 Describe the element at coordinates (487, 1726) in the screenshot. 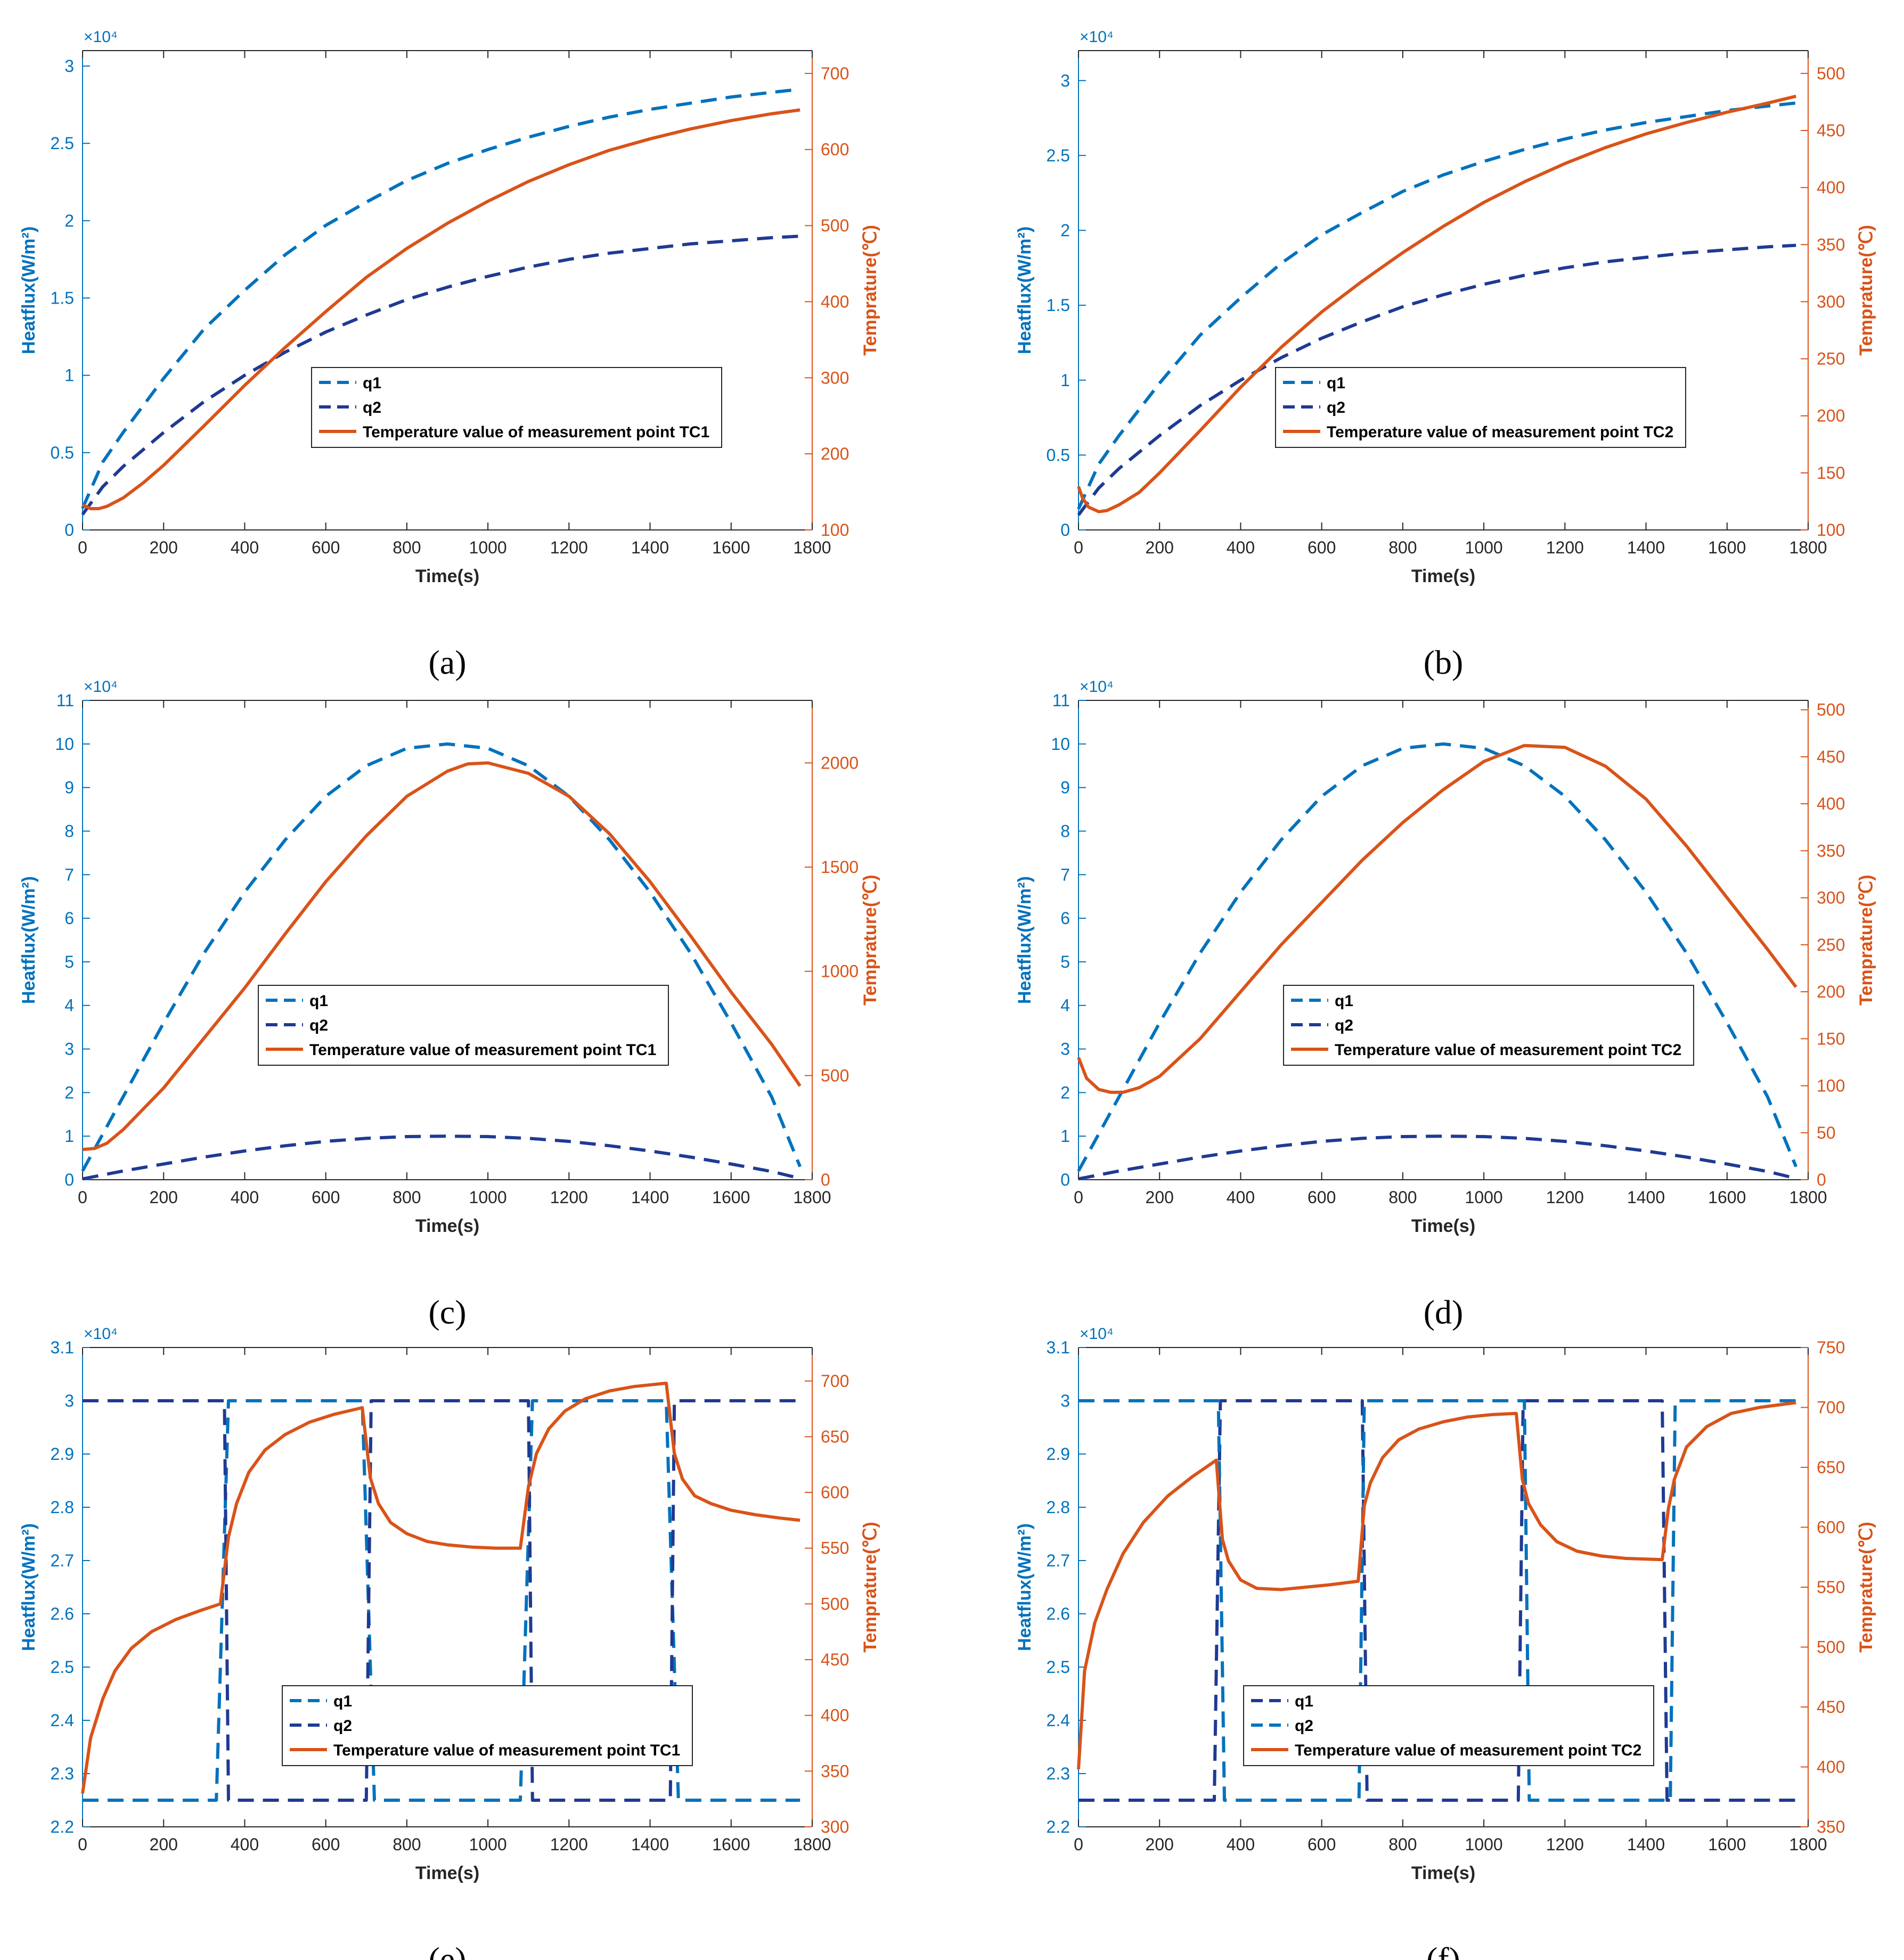

I see `legend-box` at that location.